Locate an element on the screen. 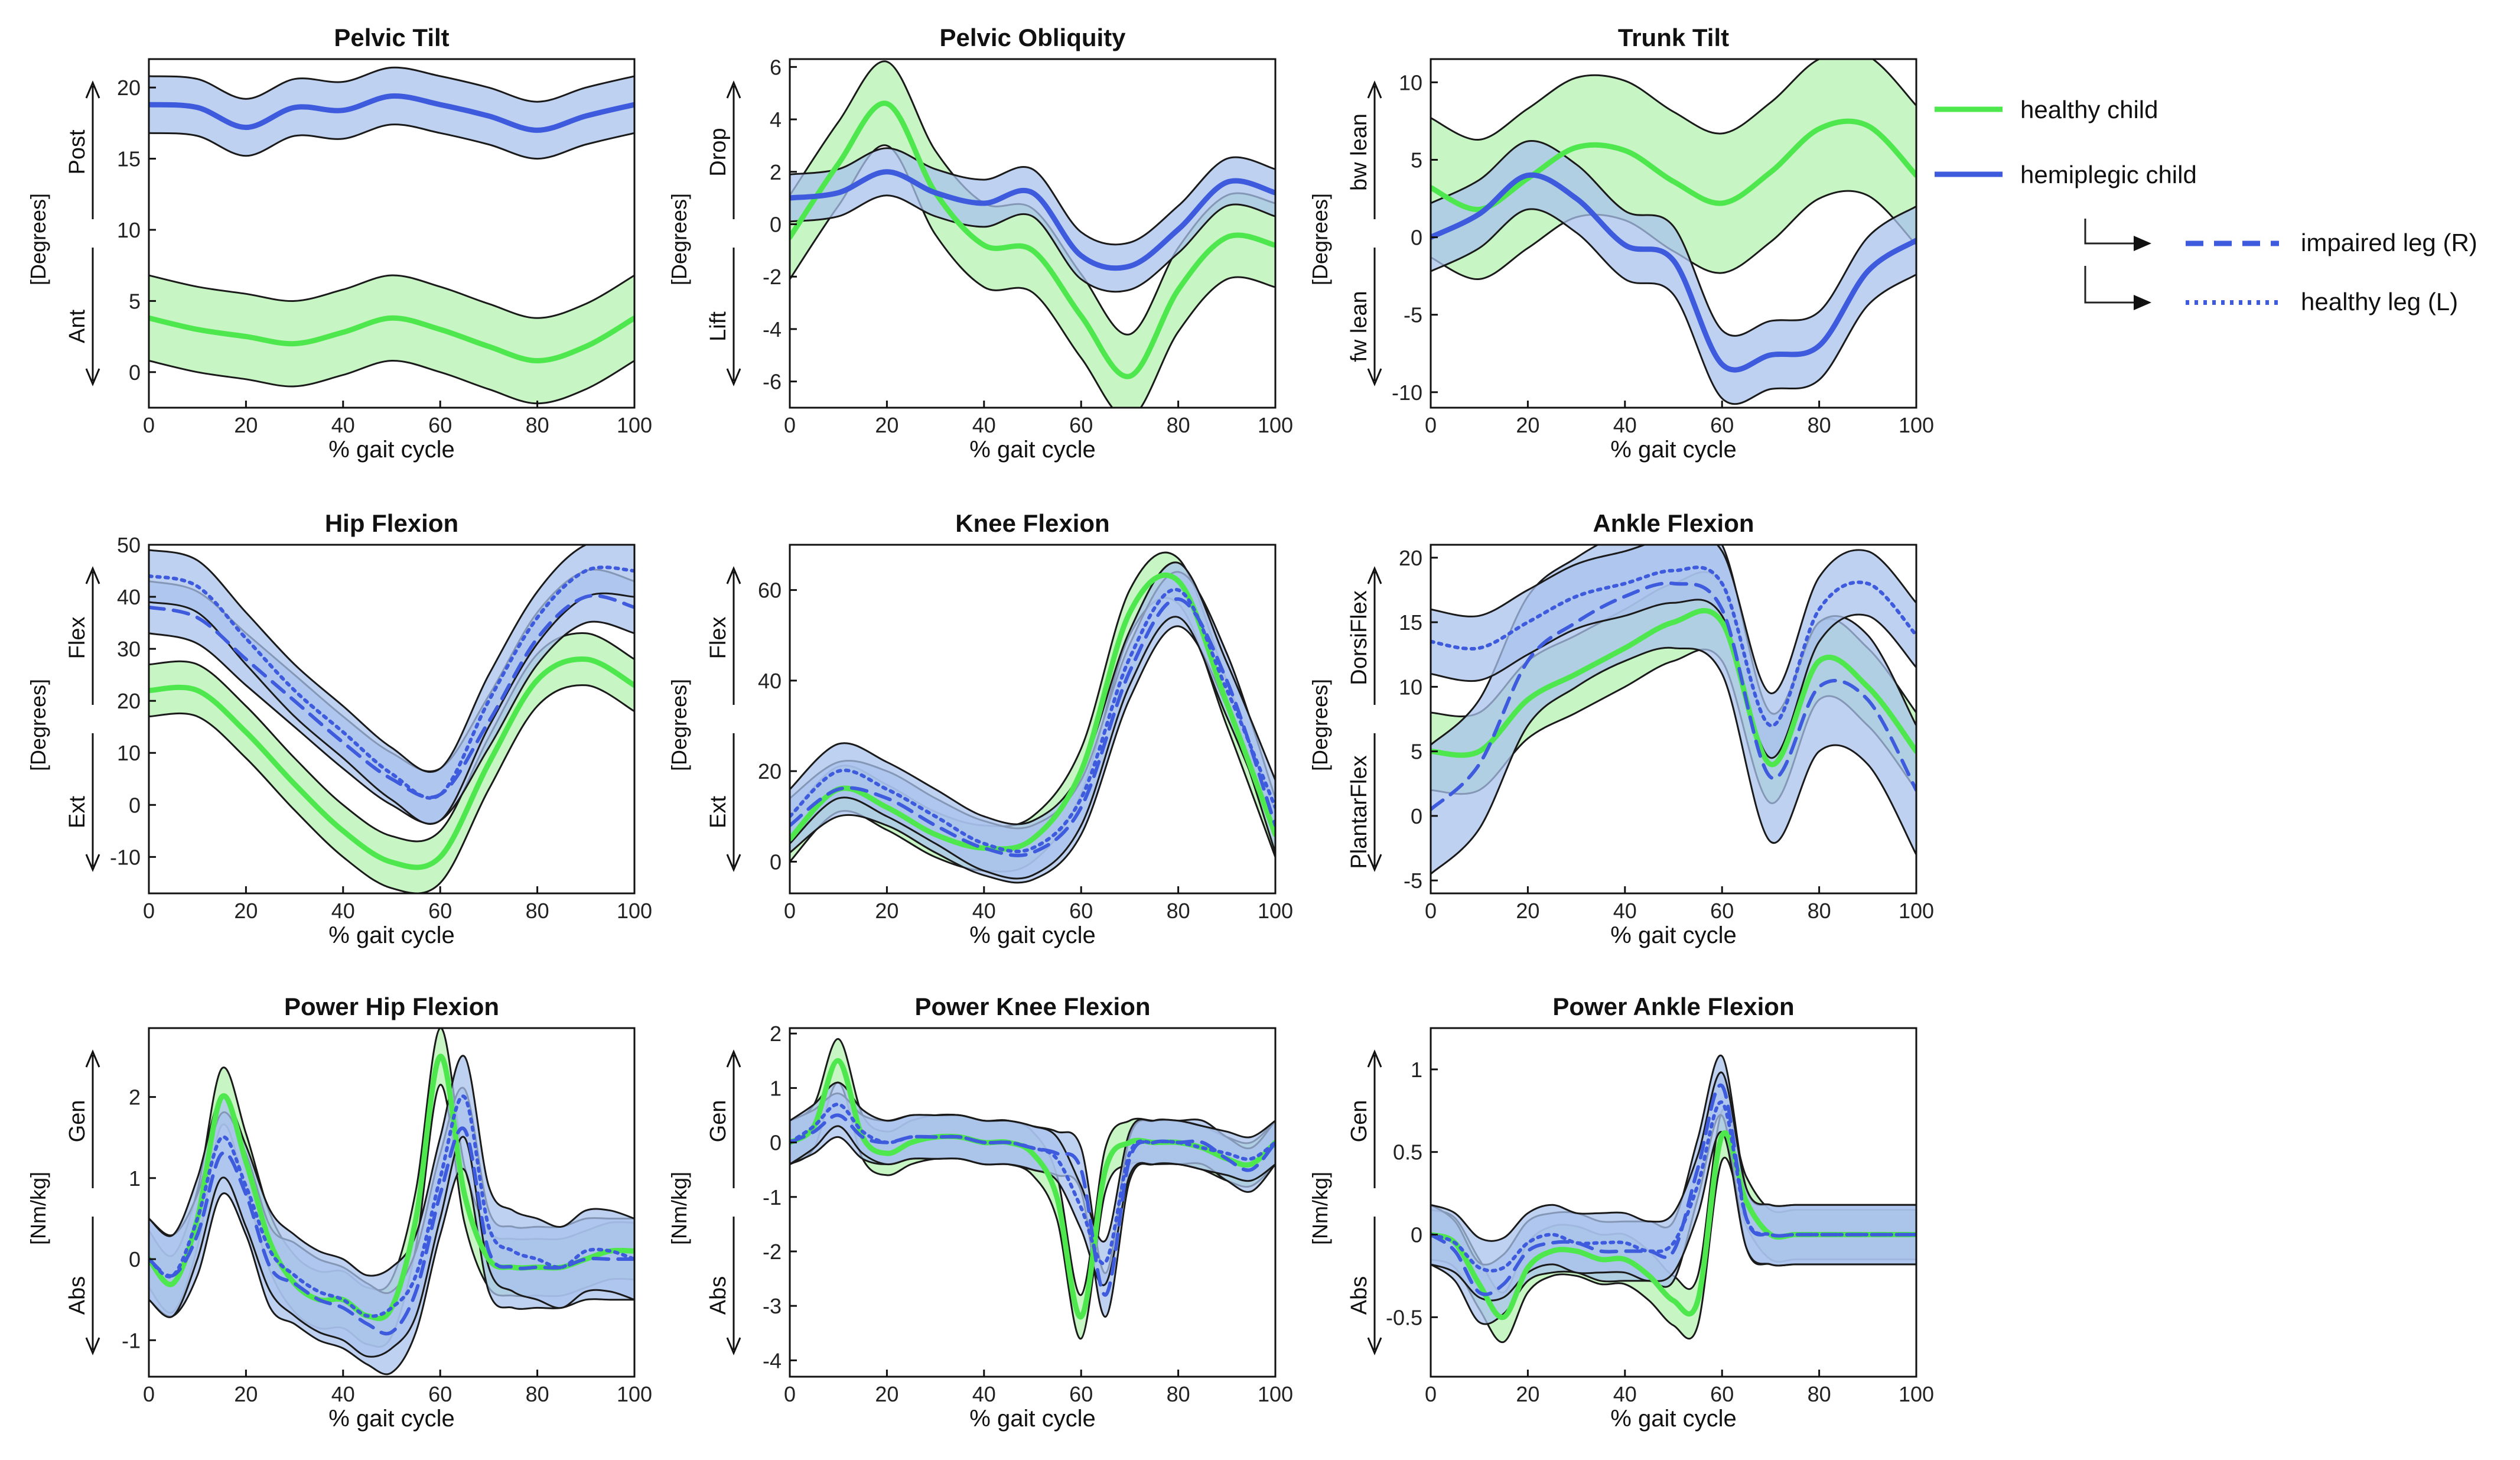 The height and width of the screenshot is (1460, 2520). power-hip-flexion-x-tick-label: 60 is located at coordinates (440, 1394).